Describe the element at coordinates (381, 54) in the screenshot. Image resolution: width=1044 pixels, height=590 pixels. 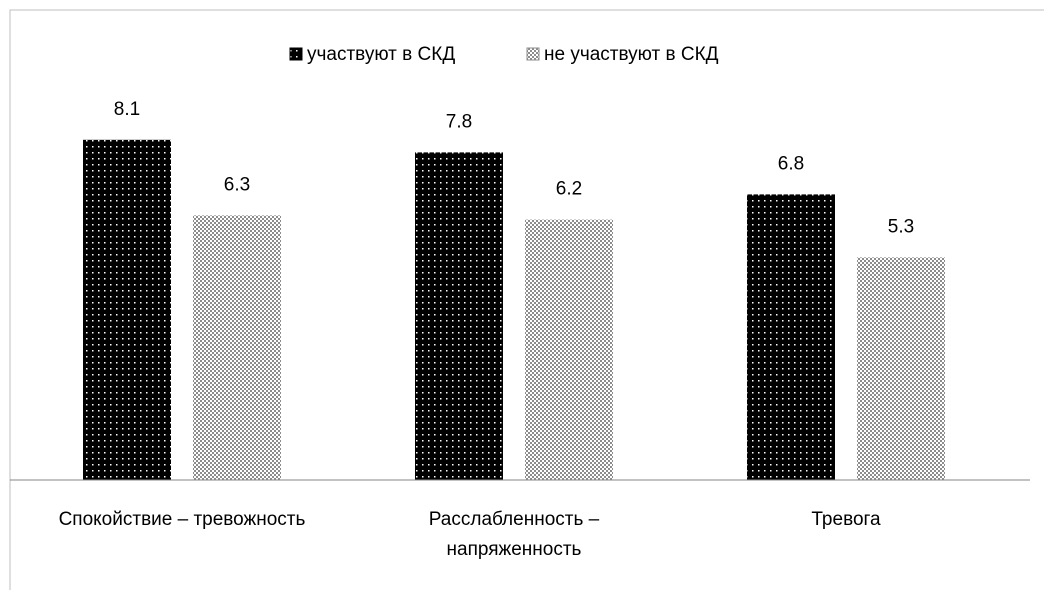
I see `legend-label: участвуют в СКД` at that location.